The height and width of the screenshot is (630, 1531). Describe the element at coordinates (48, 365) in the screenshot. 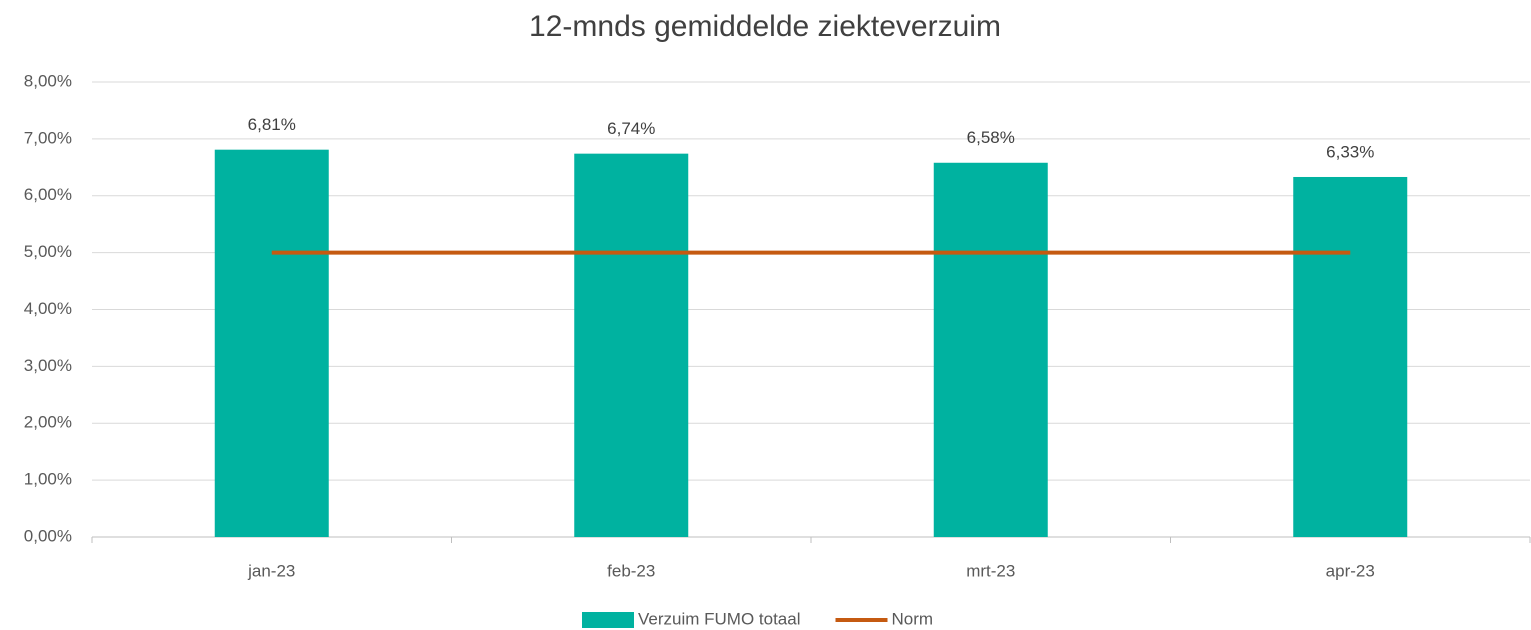

I see `y-tick-label: 3,00%` at that location.